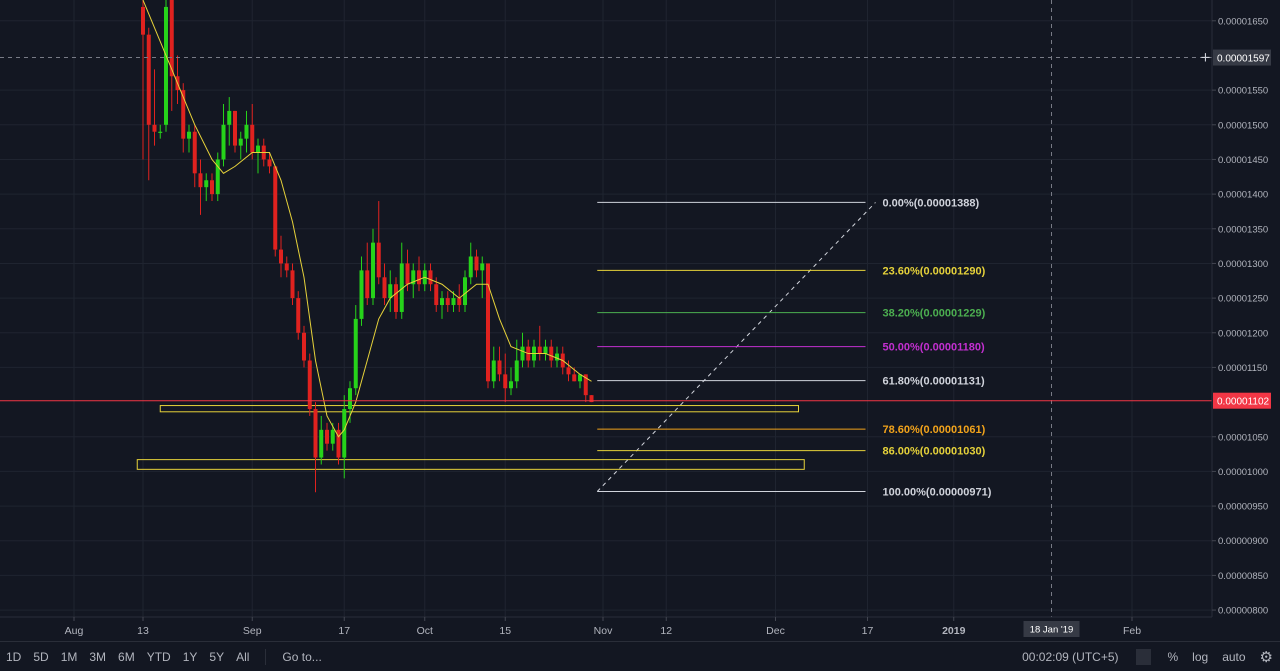 The height and width of the screenshot is (671, 1280). Describe the element at coordinates (603, 631) in the screenshot. I see `time-tick-label: Nov` at that location.